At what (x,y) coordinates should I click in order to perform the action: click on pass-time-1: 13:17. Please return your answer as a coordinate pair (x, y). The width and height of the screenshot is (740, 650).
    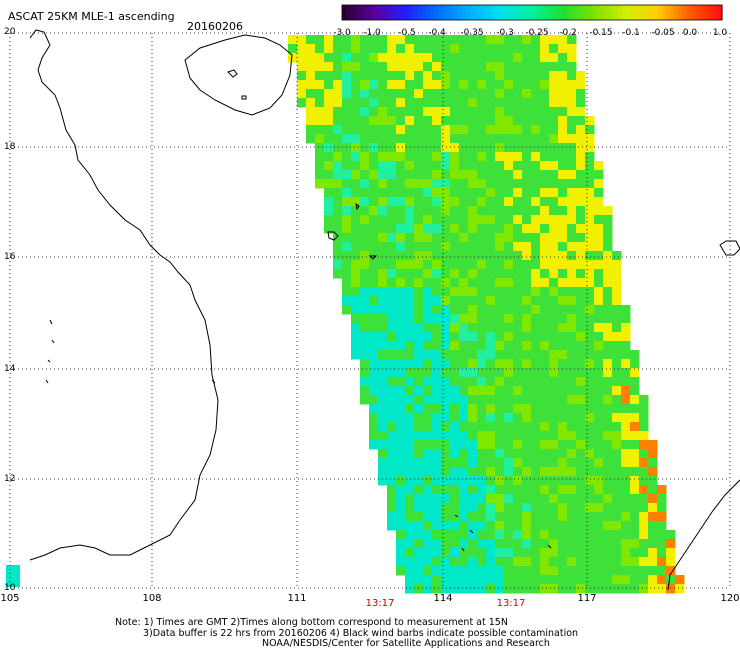
    Looking at the image, I should click on (380, 603).